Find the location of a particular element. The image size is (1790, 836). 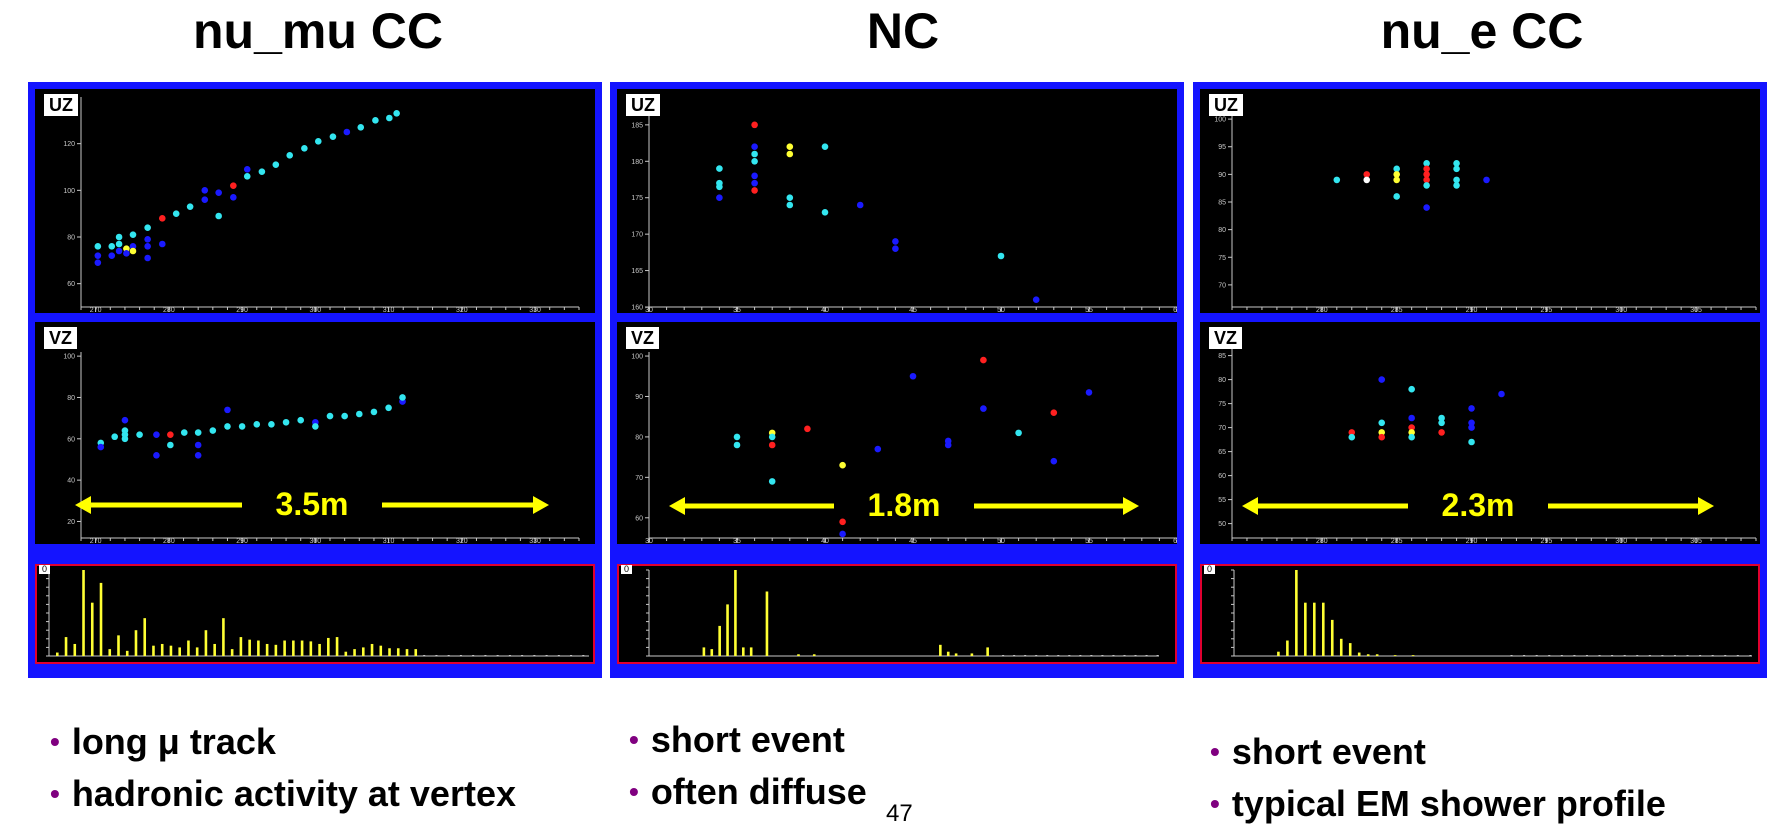

arrow-left-head is located at coordinates (1250, 506).